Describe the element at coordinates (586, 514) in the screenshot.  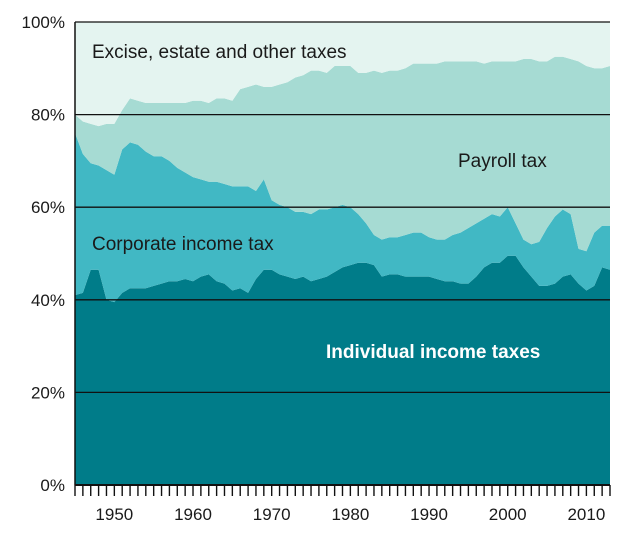
I see `x-tick-label: 2010` at that location.